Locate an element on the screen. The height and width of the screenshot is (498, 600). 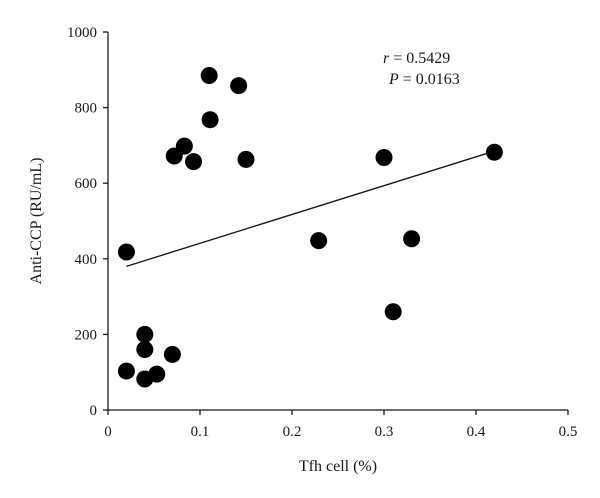
x-ticks: 0 0.1 0.2 0.3 0.4 0.5 is located at coordinates (340, 425).